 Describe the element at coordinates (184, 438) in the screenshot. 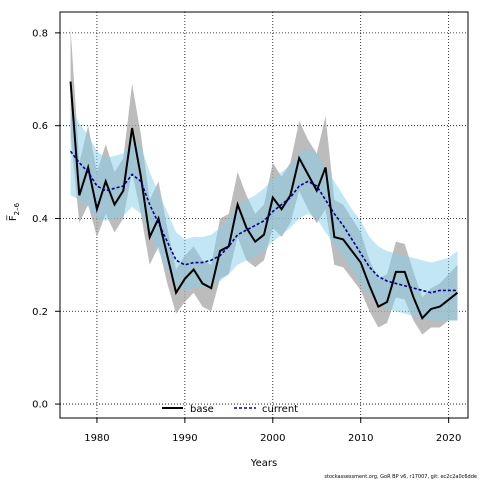

I see `x-tick-label: 1990` at that location.